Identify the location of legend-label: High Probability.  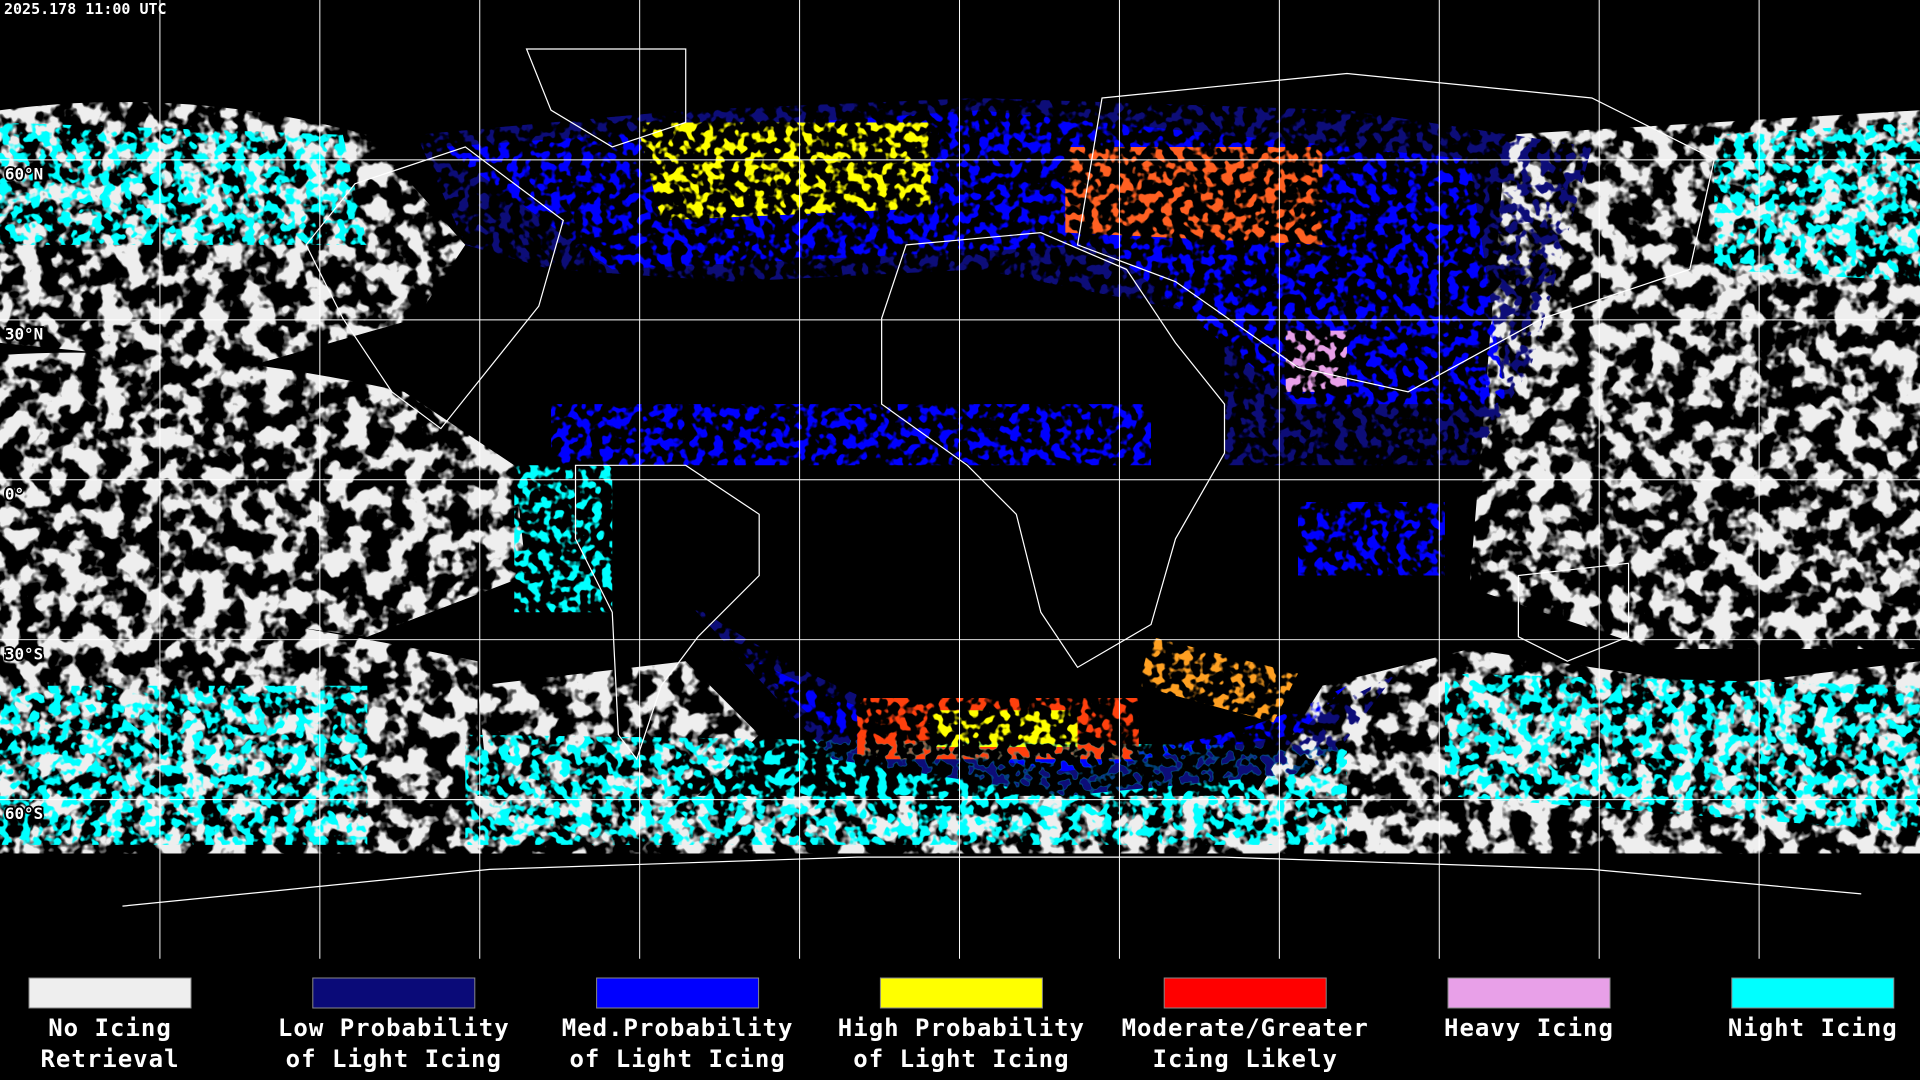
(961, 1028).